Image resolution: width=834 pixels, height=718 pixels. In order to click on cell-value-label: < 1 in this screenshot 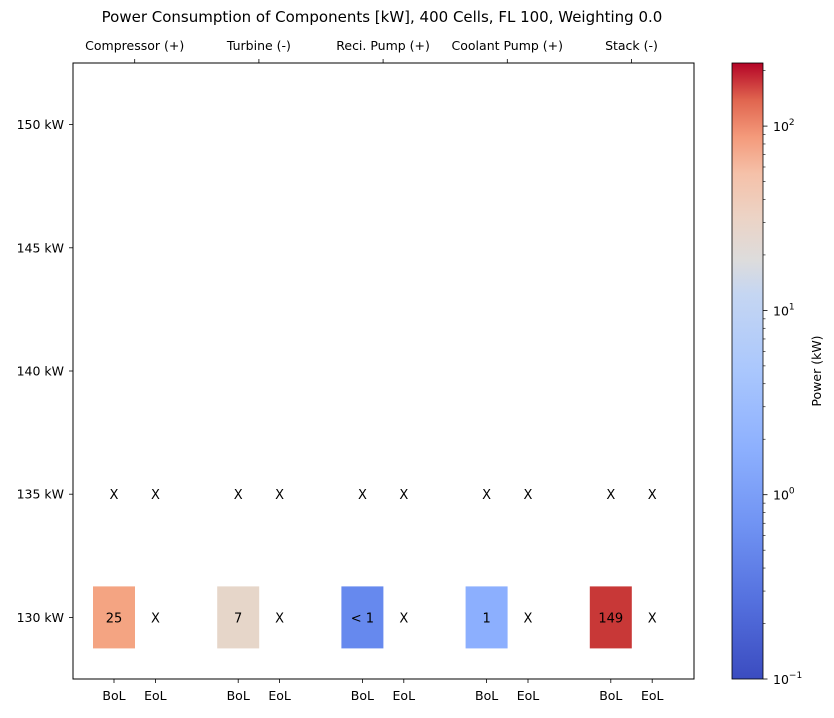, I will do `click(362, 618)`.